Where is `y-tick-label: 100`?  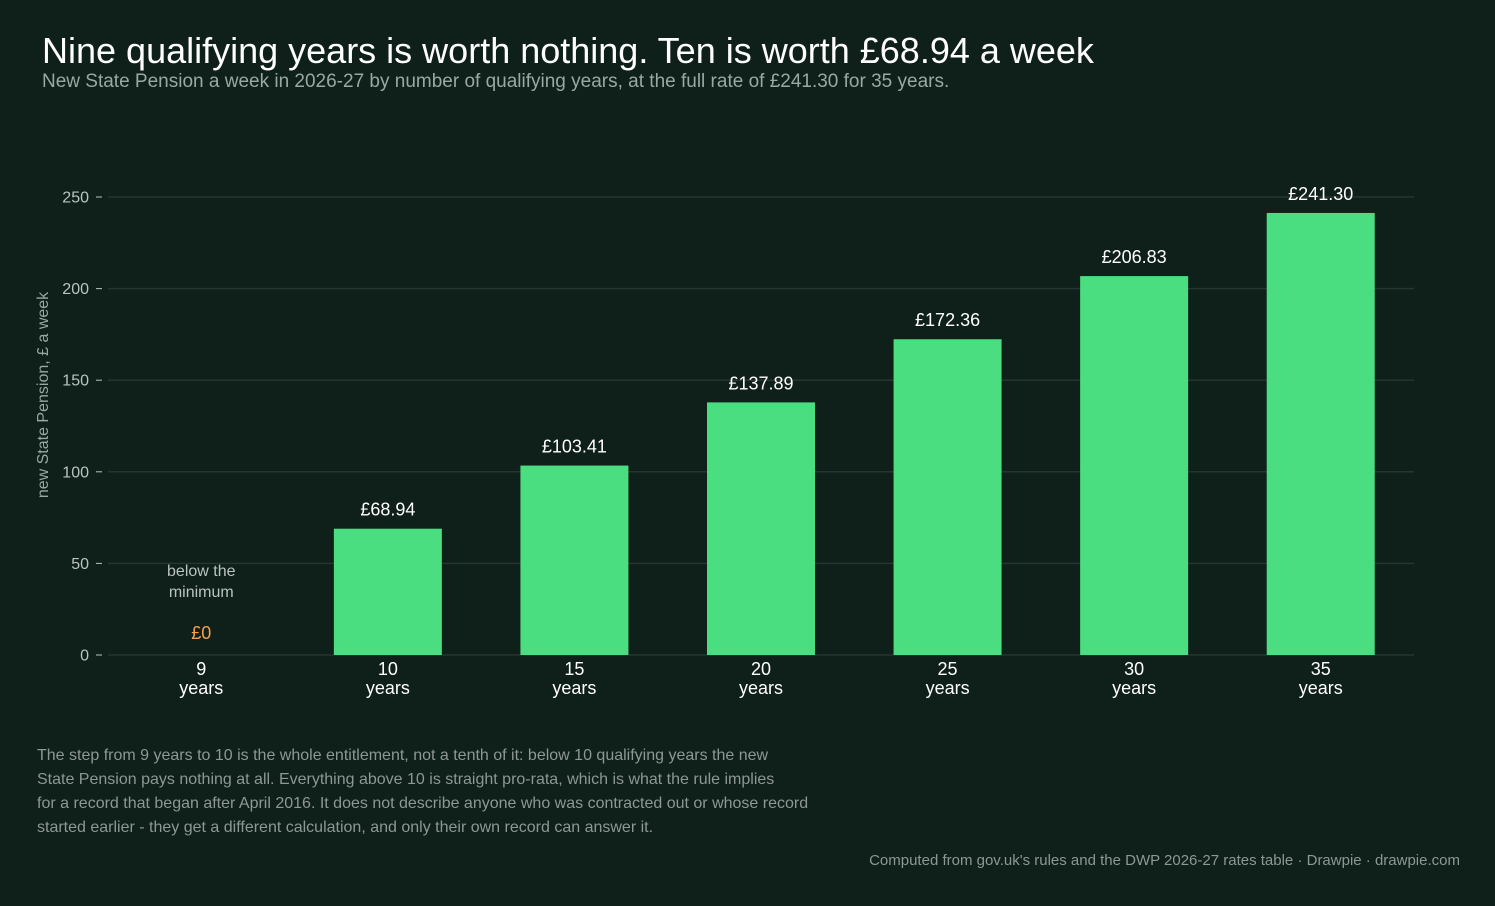 y-tick-label: 100 is located at coordinates (75, 472).